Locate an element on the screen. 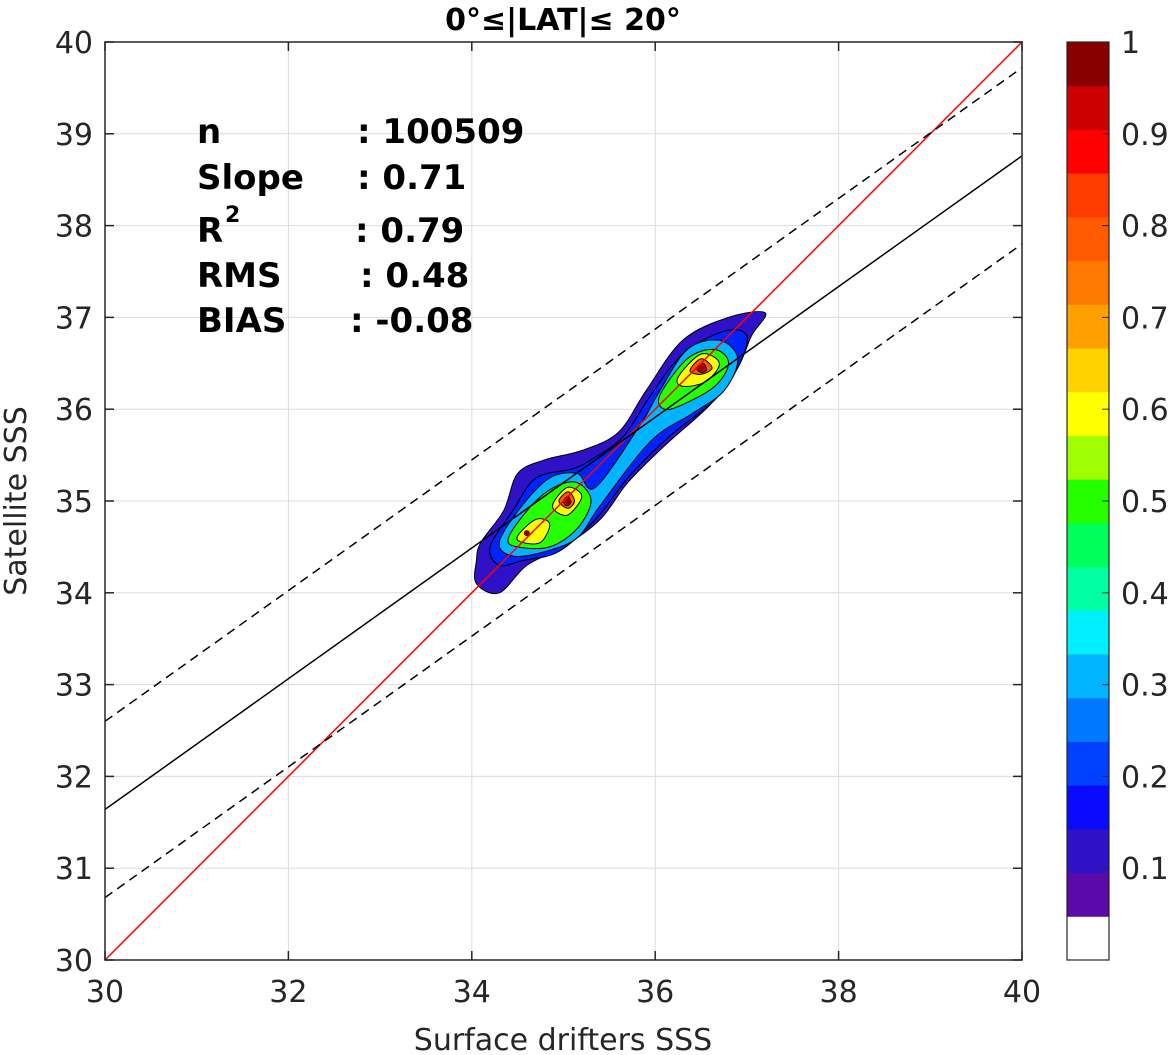 The image size is (1172, 1055). y-tick-label: 33 is located at coordinates (74, 686).